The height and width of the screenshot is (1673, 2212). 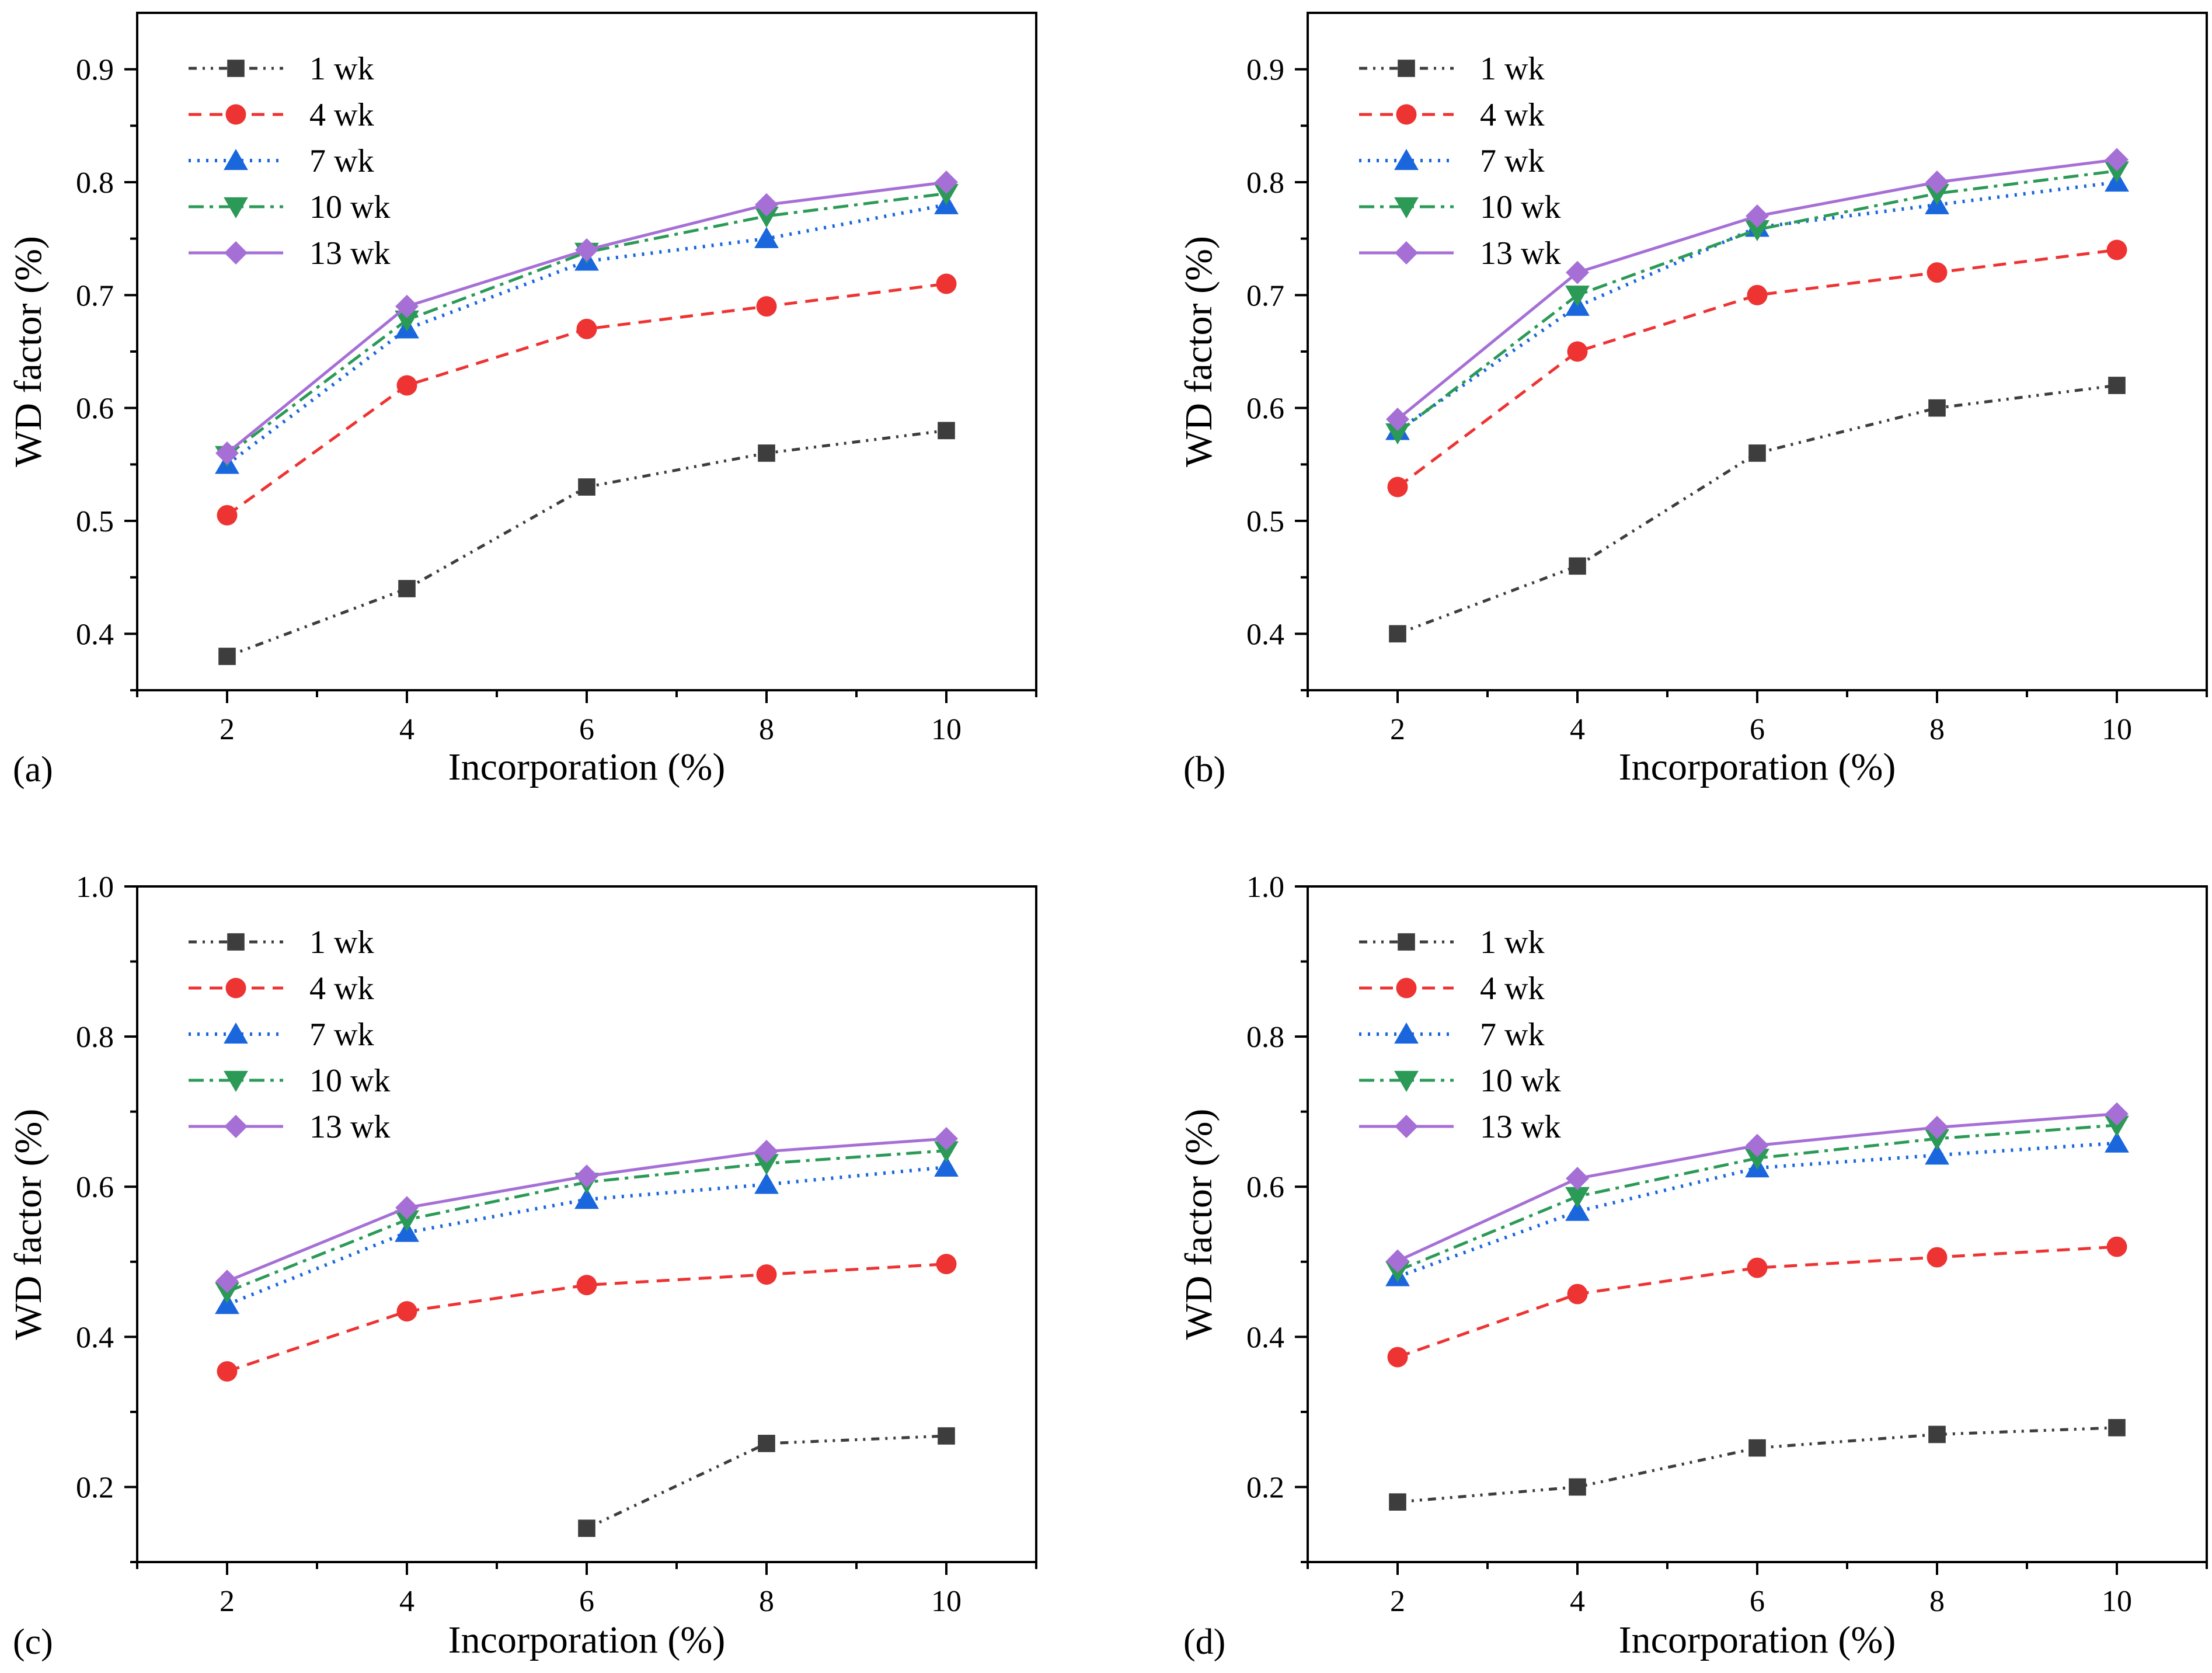 What do you see at coordinates (1520, 1081) in the screenshot?
I see `legend-label: 10 wk` at bounding box center [1520, 1081].